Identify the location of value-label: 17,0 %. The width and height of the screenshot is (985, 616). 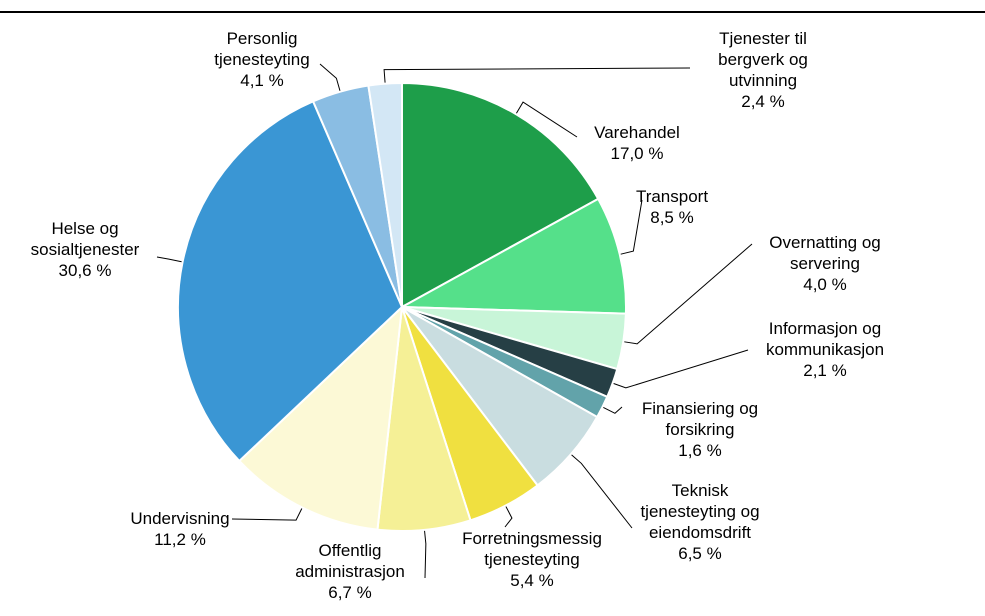
(637, 153).